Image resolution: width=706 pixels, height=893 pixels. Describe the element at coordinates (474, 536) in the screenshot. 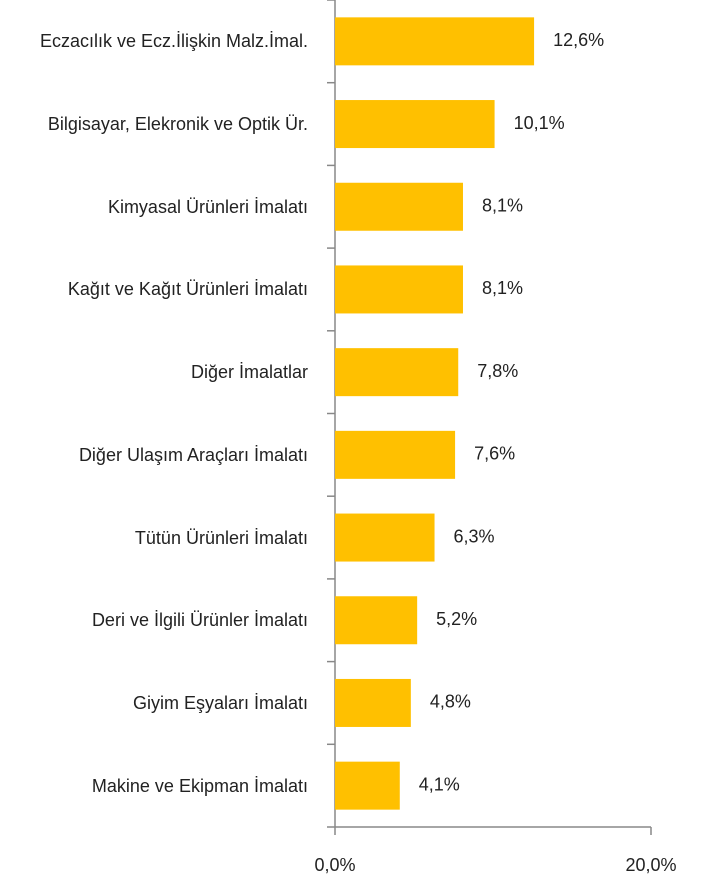

I see `value-label: 6,3%` at that location.